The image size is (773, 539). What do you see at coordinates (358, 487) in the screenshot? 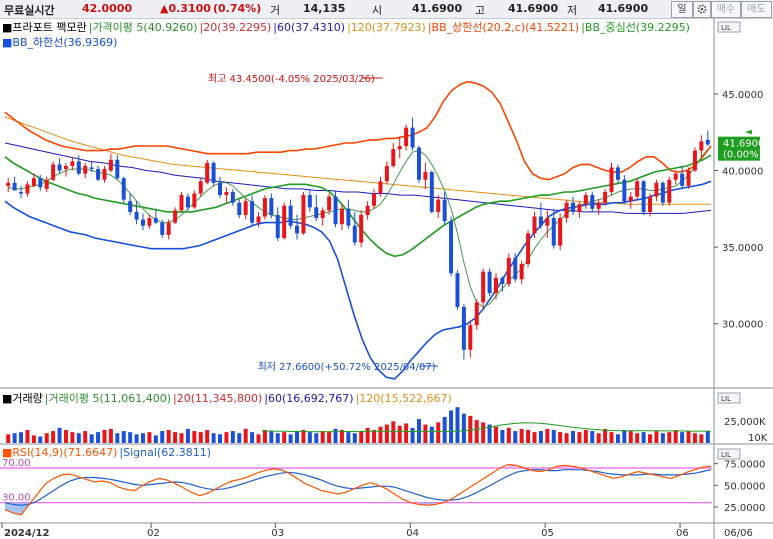
I see `signal-line` at bounding box center [358, 487].